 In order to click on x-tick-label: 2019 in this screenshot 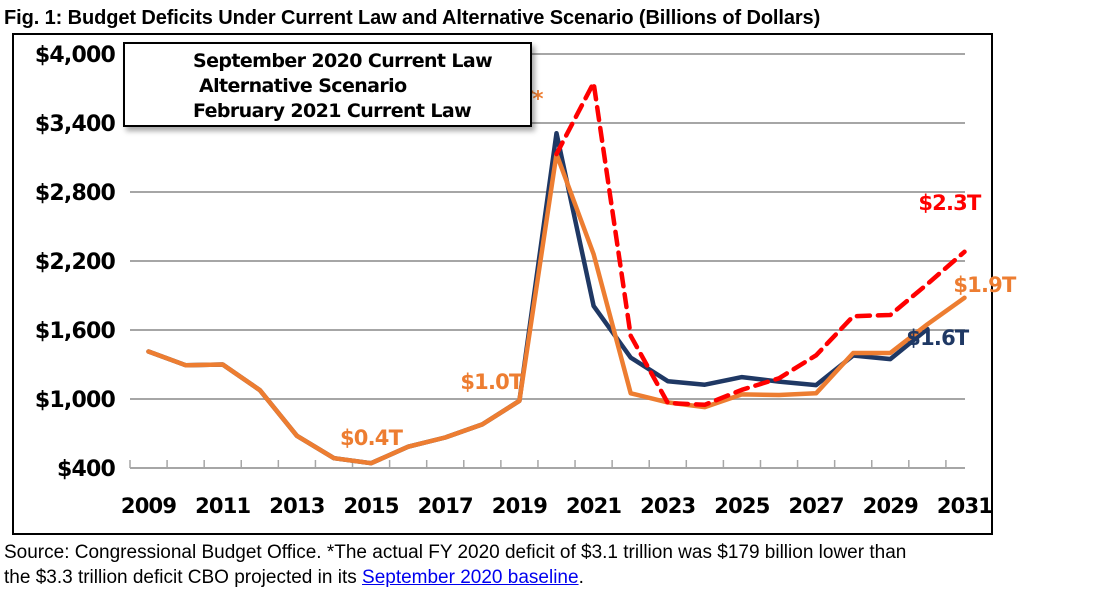, I will do `click(519, 506)`.